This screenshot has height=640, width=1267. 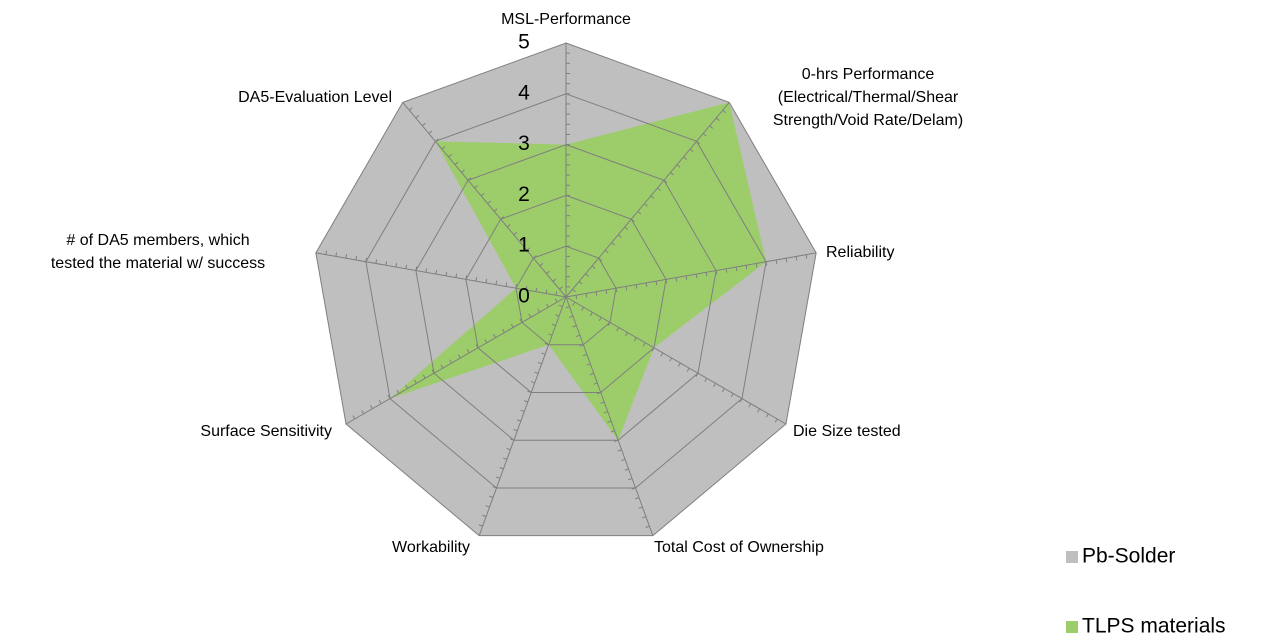 I want to click on r-tick-label: 0, so click(x=524, y=296).